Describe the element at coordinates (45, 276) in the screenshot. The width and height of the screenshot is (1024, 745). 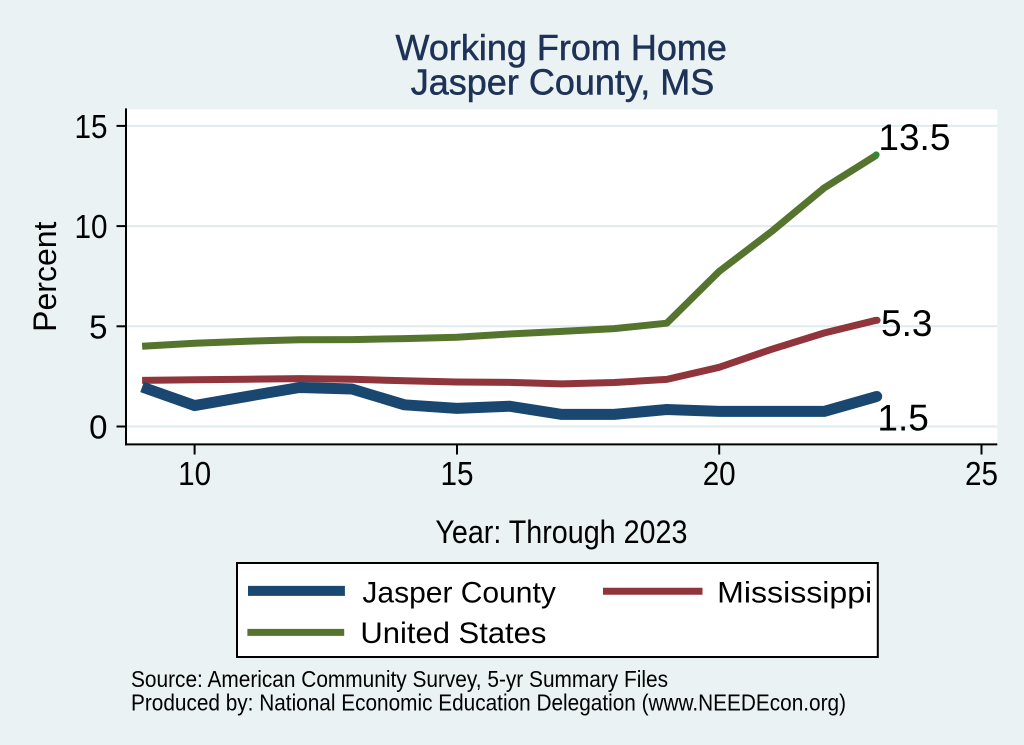
I see `svg-text: Percent` at that location.